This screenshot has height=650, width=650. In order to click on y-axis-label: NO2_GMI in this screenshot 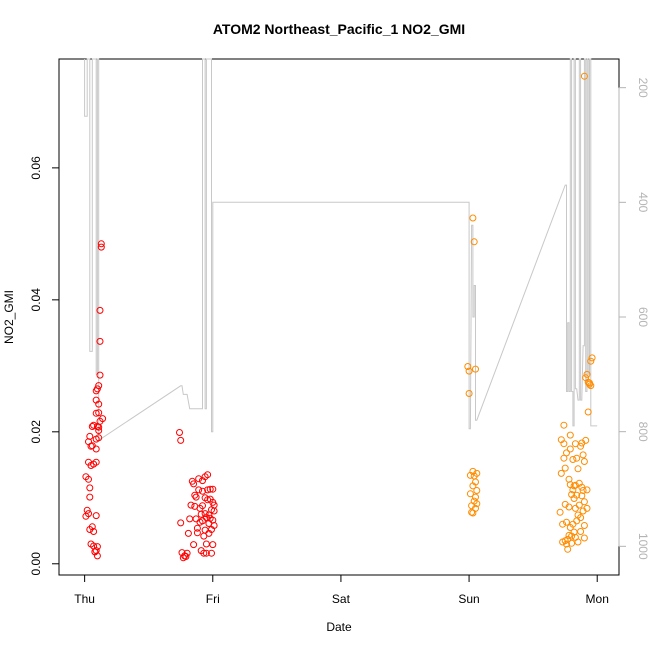, I will do `click(9, 317)`.